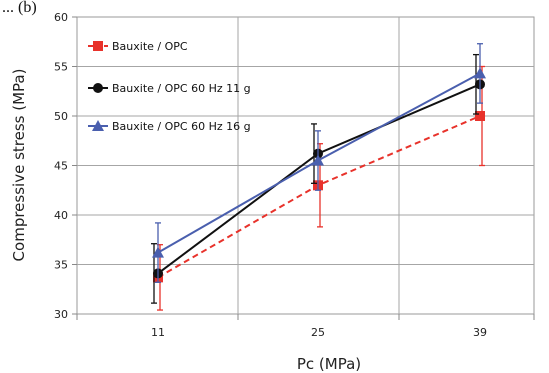 This screenshot has width=549, height=373. What do you see at coordinates (181, 126) in the screenshot?
I see `legend-label: Bauxite / OPC 60 Hz 16 g` at bounding box center [181, 126].